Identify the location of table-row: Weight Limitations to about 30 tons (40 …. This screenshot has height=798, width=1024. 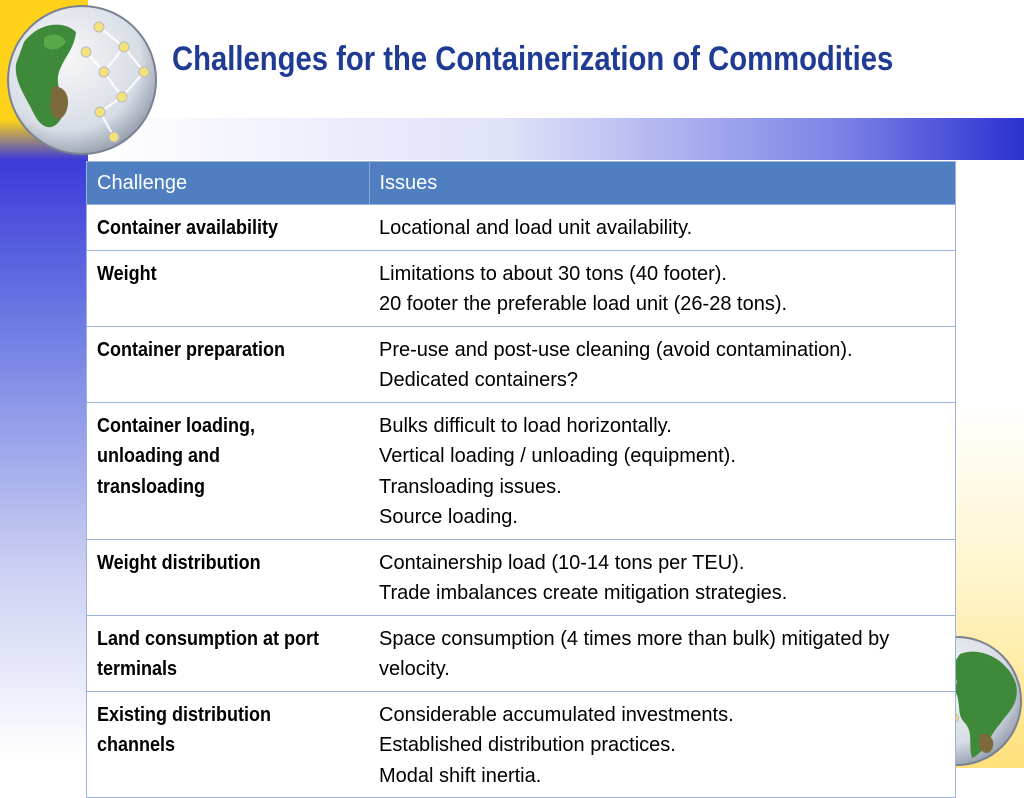
(521, 287).